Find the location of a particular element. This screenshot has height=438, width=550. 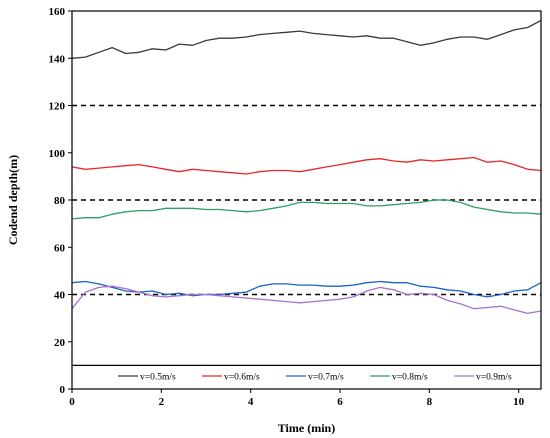

y-tick-label: 40 is located at coordinates (60, 296).